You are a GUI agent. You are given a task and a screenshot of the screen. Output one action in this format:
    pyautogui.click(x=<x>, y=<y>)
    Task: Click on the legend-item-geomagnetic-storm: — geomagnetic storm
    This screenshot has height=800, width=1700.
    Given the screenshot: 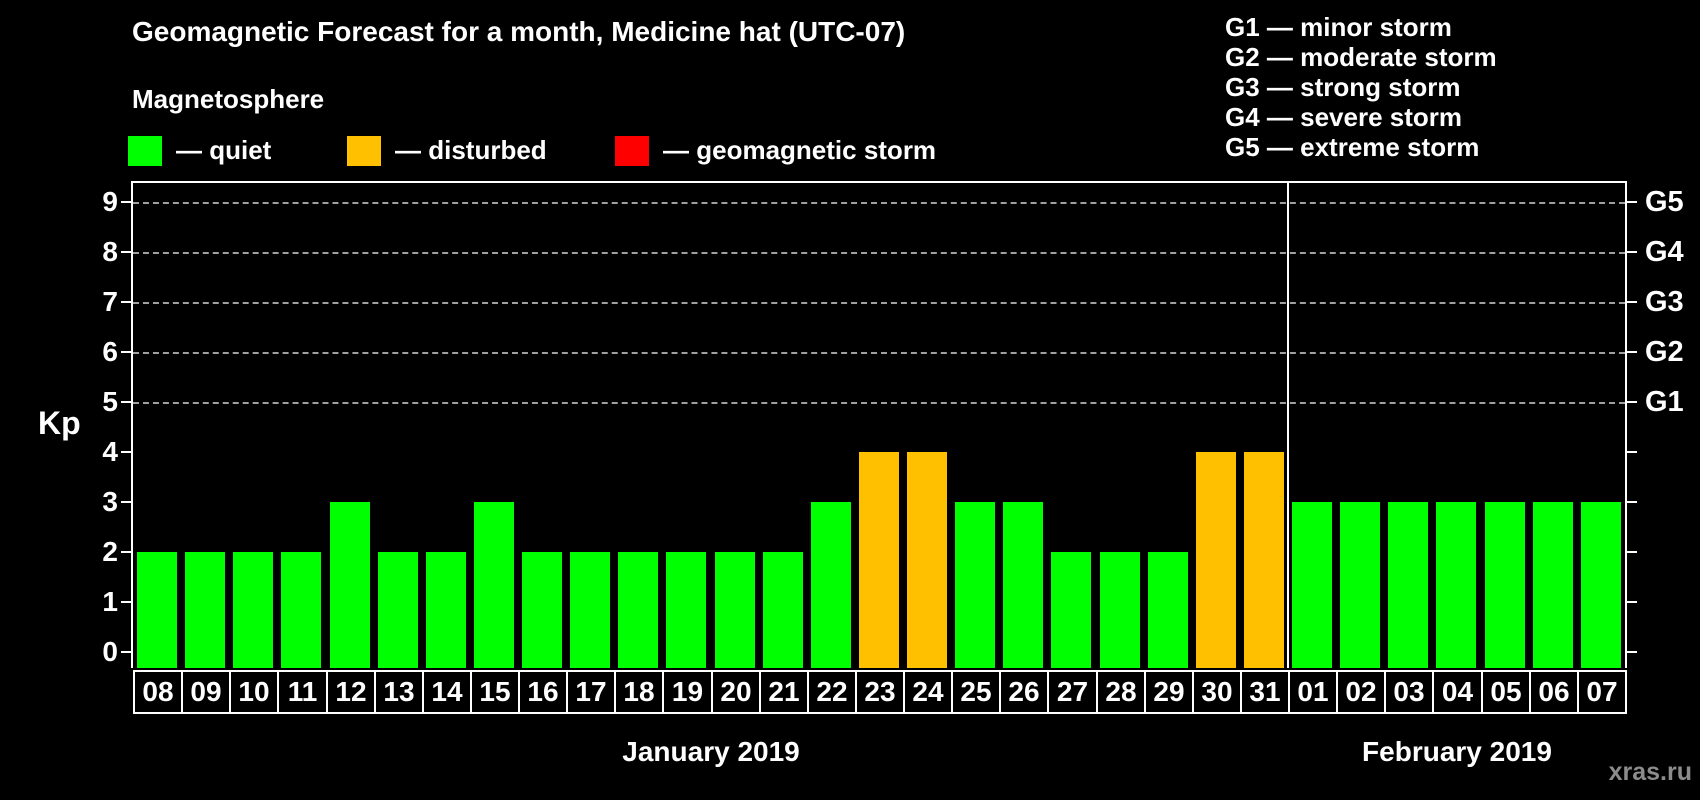 What is the action you would take?
    pyautogui.click(x=775, y=150)
    